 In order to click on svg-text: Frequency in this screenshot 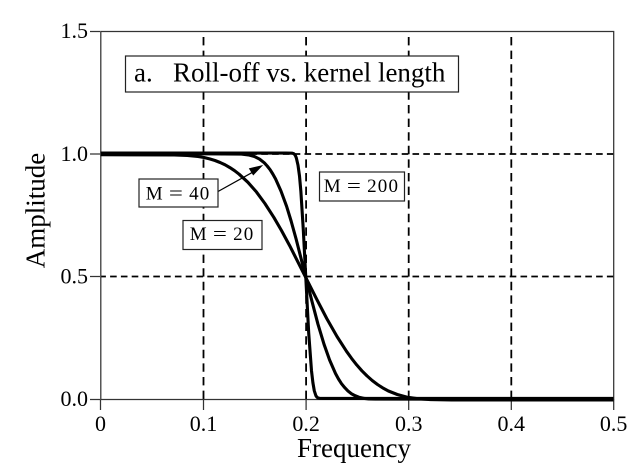, I will do `click(354, 448)`.